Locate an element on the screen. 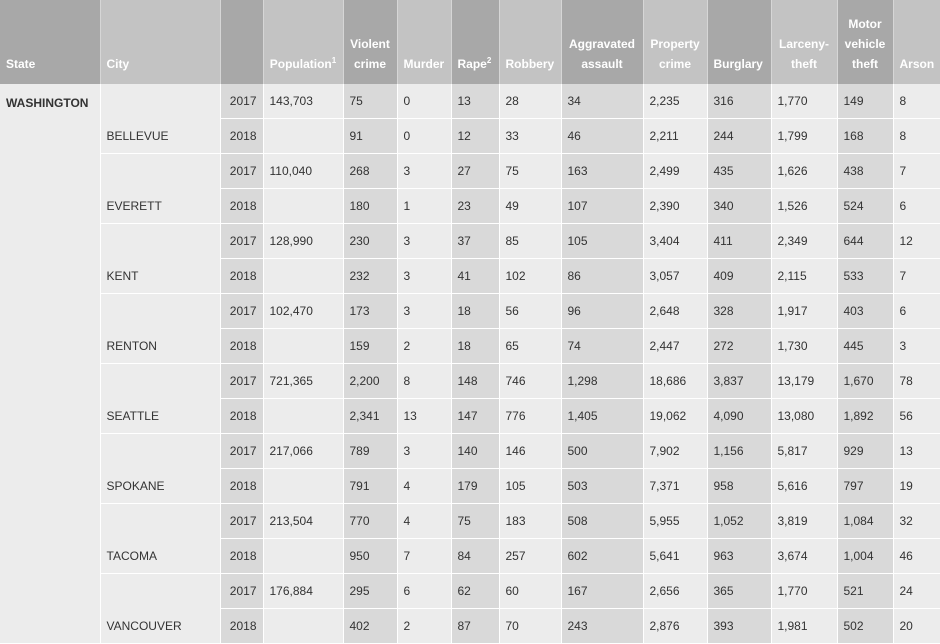 Image resolution: width=940 pixels, height=644 pixels. table-row: 2018 180 1 23 49 107 2,390 340 1,526 524 6 is located at coordinates (470, 206).